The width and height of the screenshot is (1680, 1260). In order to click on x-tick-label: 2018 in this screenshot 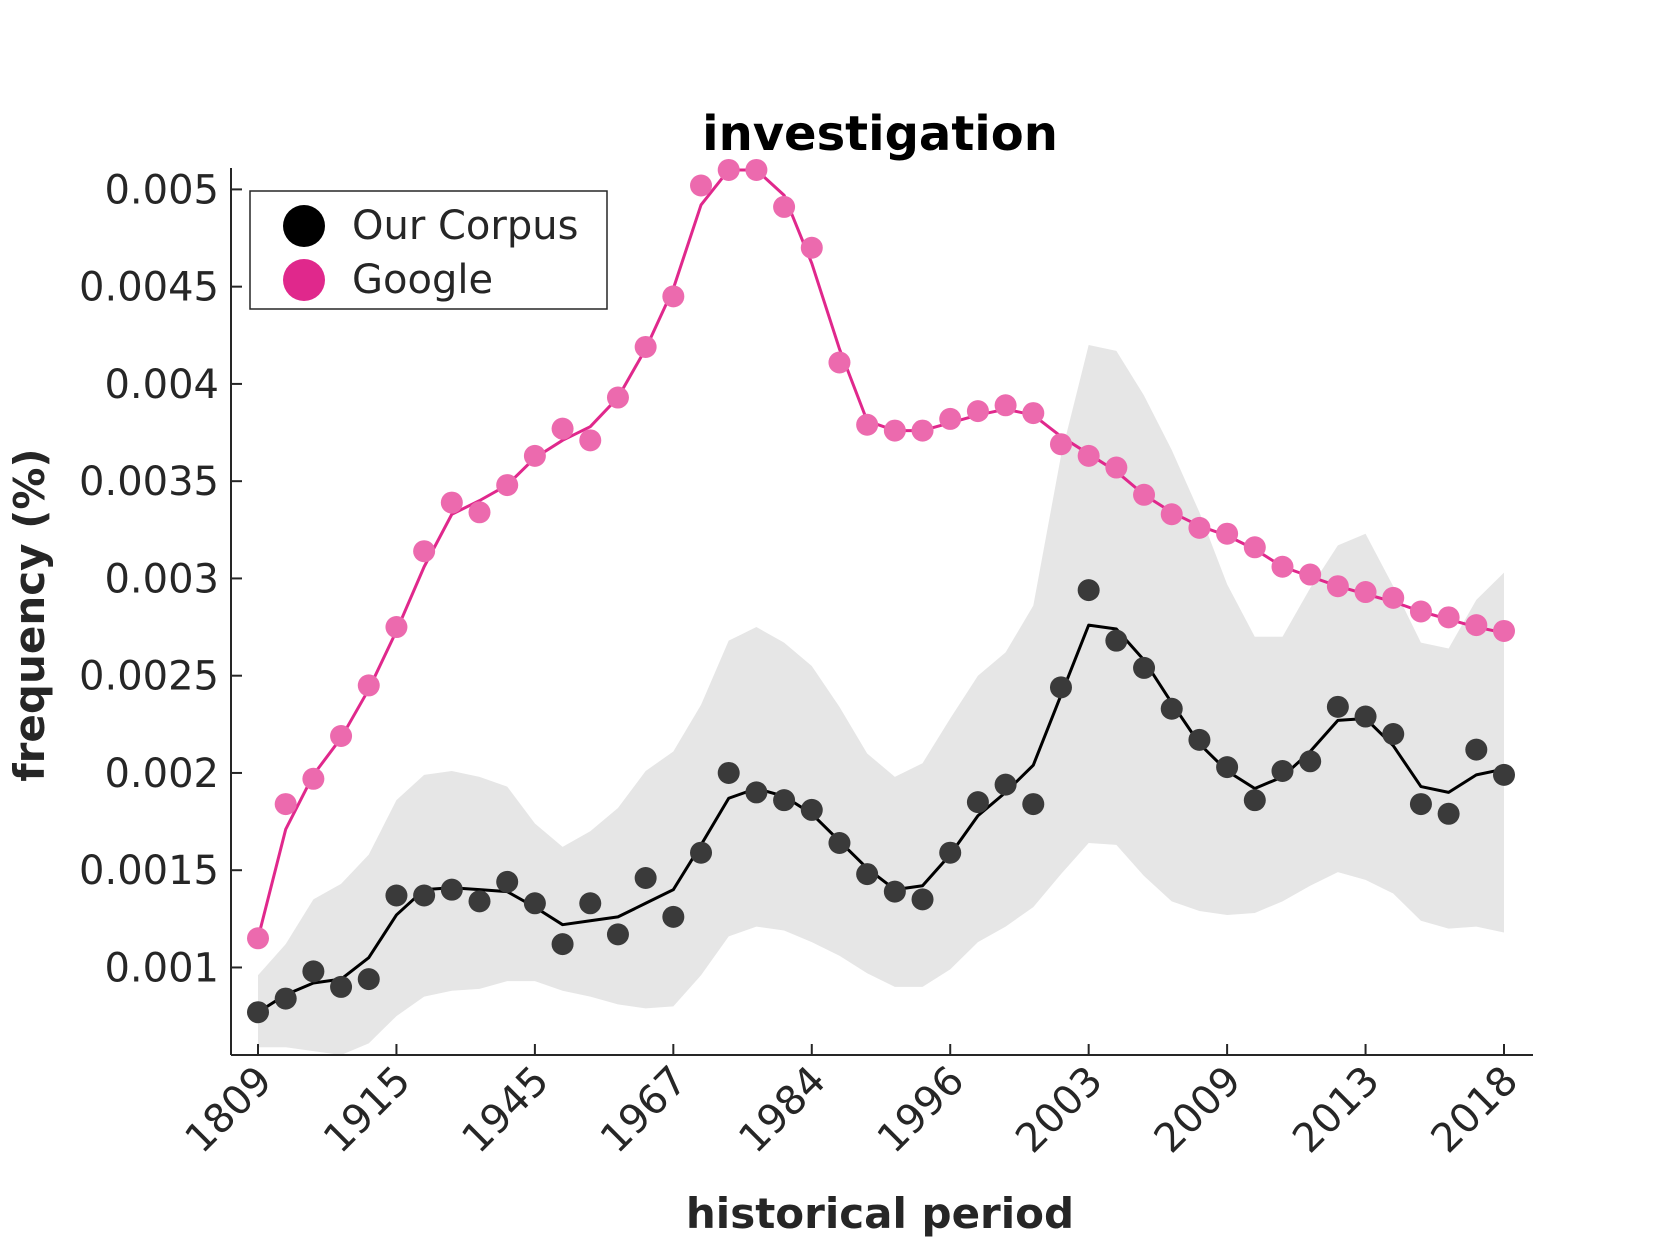, I will do `click(1475, 1110)`.